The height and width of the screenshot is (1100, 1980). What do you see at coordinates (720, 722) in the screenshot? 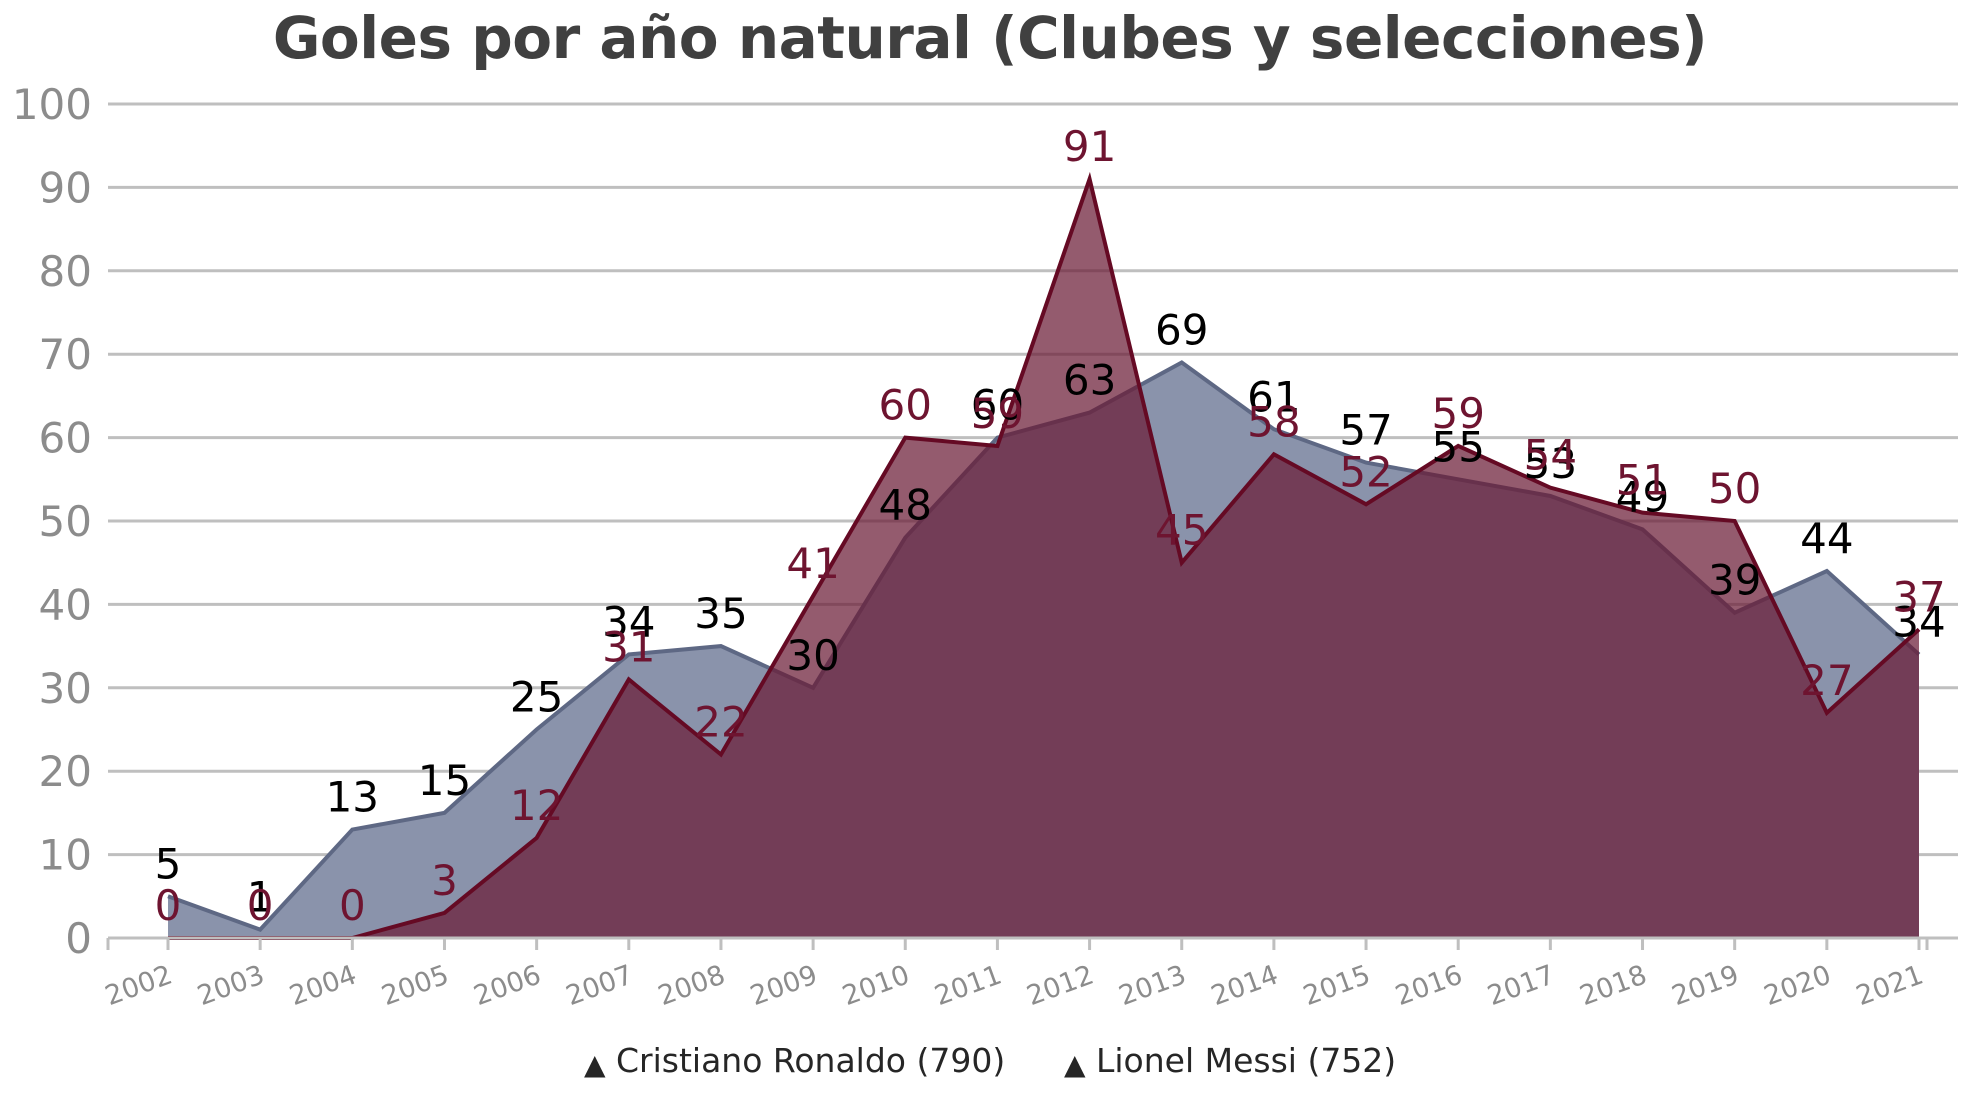
I see `data-label-1: 22` at bounding box center [720, 722].